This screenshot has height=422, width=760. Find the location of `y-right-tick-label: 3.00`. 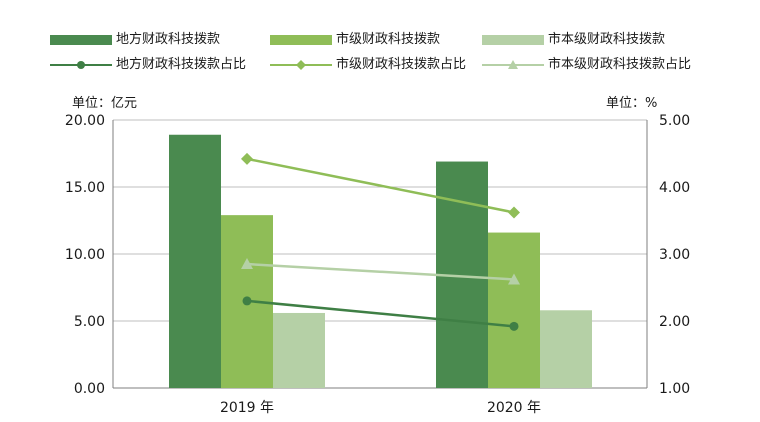

y-right-tick-label: 3.00 is located at coordinates (674, 255).